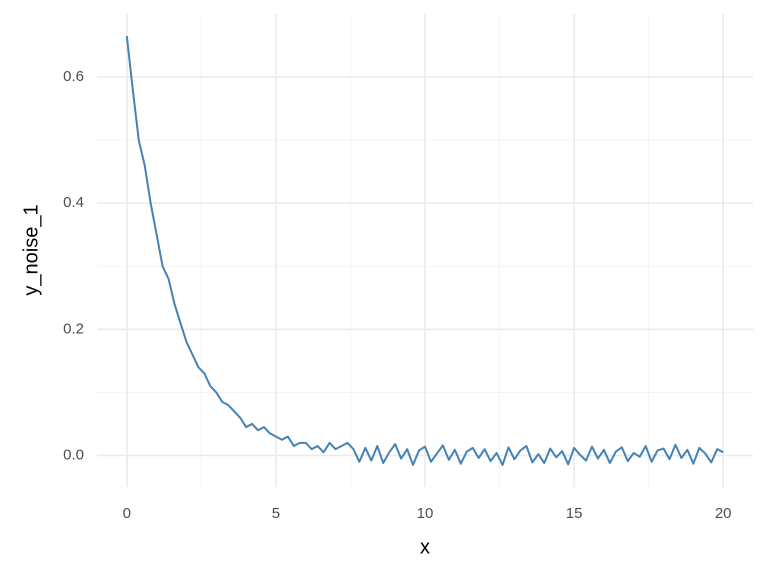 The image size is (768, 576). I want to click on x-tick-label: 20, so click(723, 513).